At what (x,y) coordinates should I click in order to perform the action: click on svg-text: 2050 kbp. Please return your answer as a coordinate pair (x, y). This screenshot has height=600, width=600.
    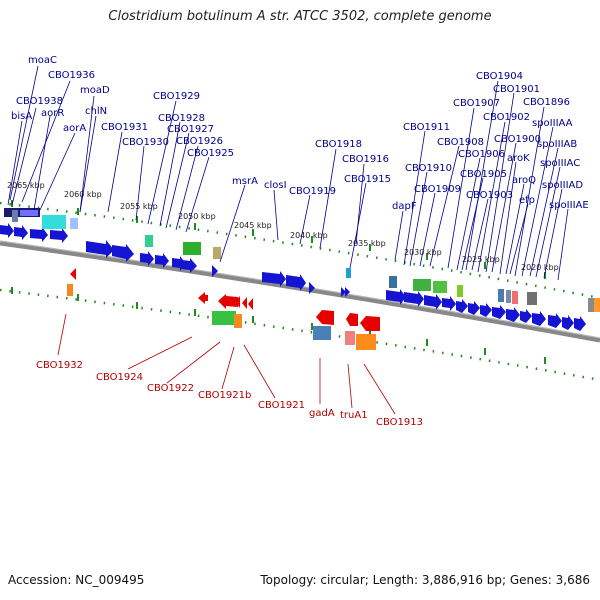
    Looking at the image, I should click on (197, 216).